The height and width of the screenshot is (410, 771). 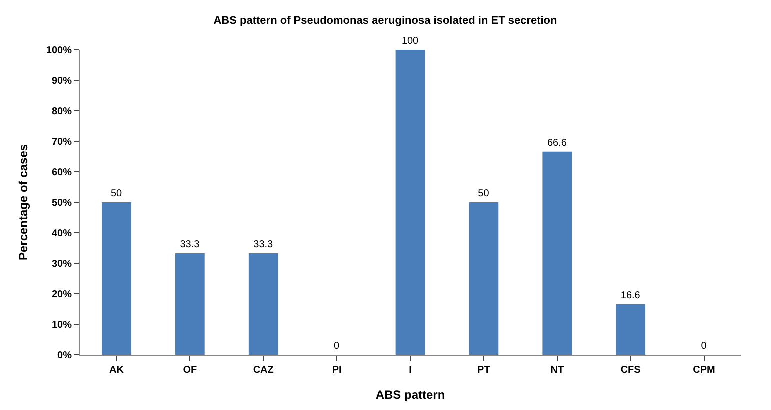 What do you see at coordinates (557, 143) in the screenshot?
I see `data-label: 66.6` at bounding box center [557, 143].